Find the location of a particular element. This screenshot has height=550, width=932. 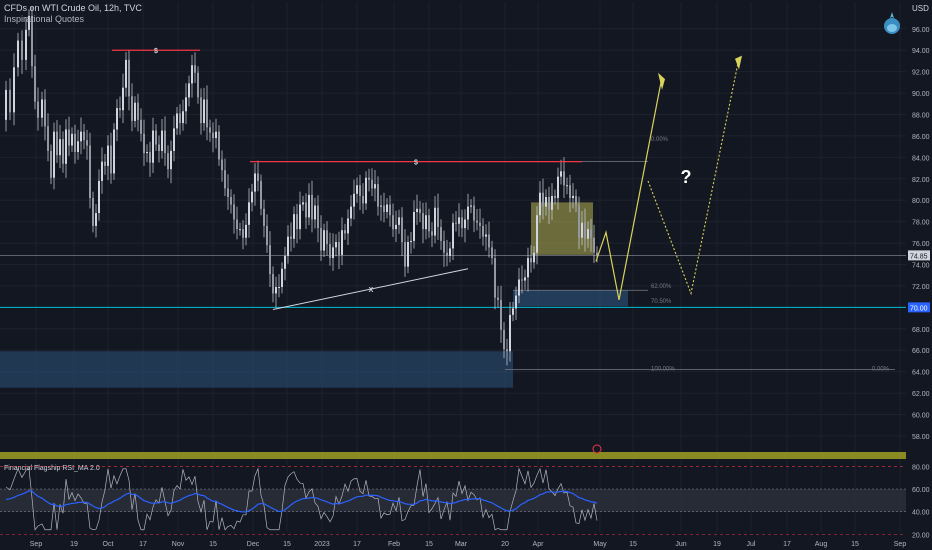

time-tick-label: 15 is located at coordinates (287, 544).